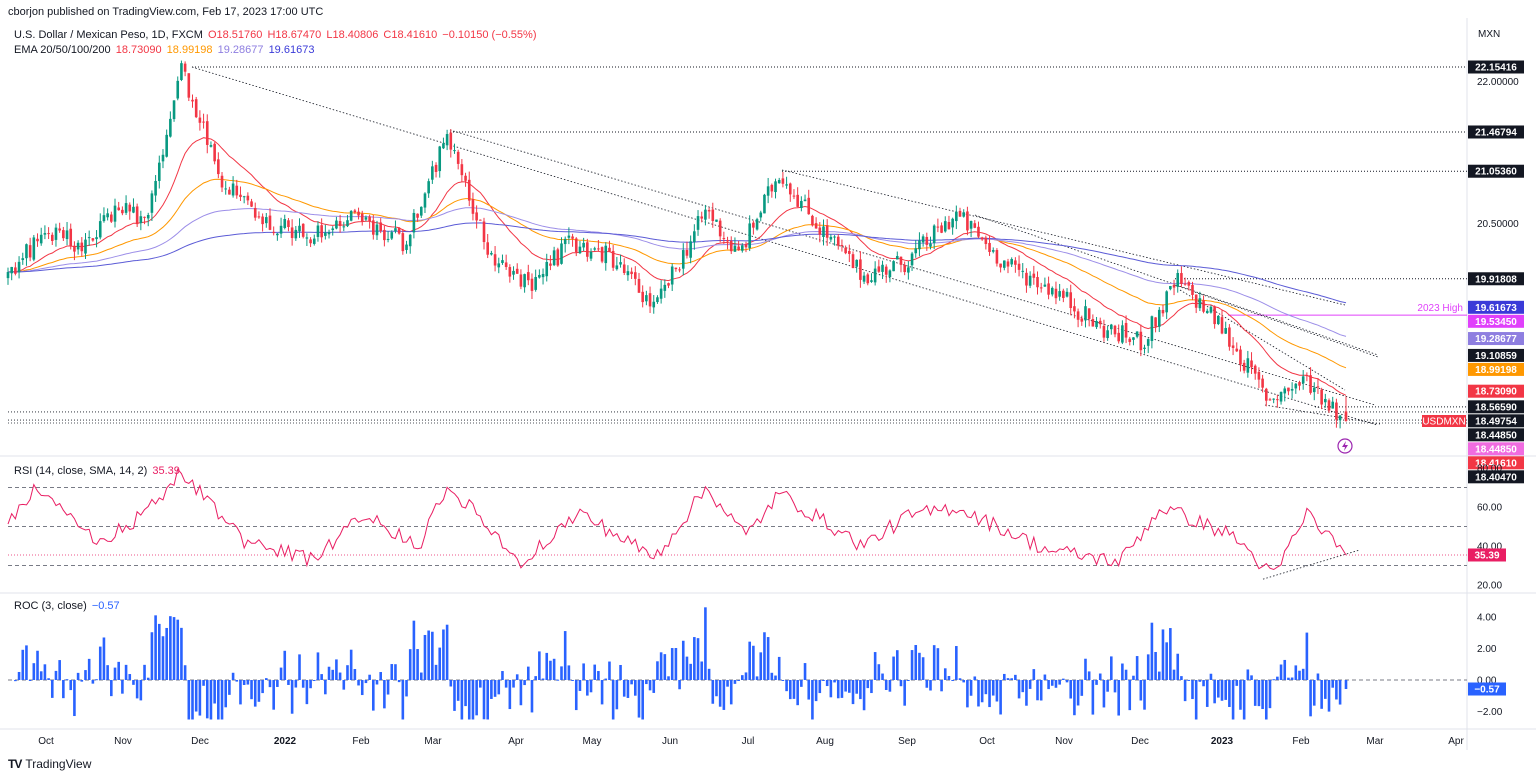 The height and width of the screenshot is (780, 1536). I want to click on rsi-line, so click(677, 519).